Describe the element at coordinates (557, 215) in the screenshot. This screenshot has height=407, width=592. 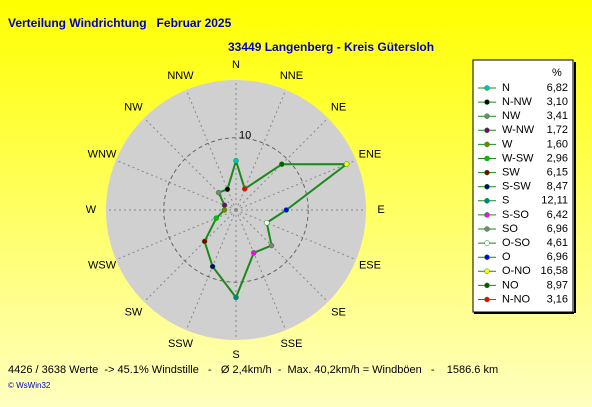
I see `legend-value: 6,42` at that location.